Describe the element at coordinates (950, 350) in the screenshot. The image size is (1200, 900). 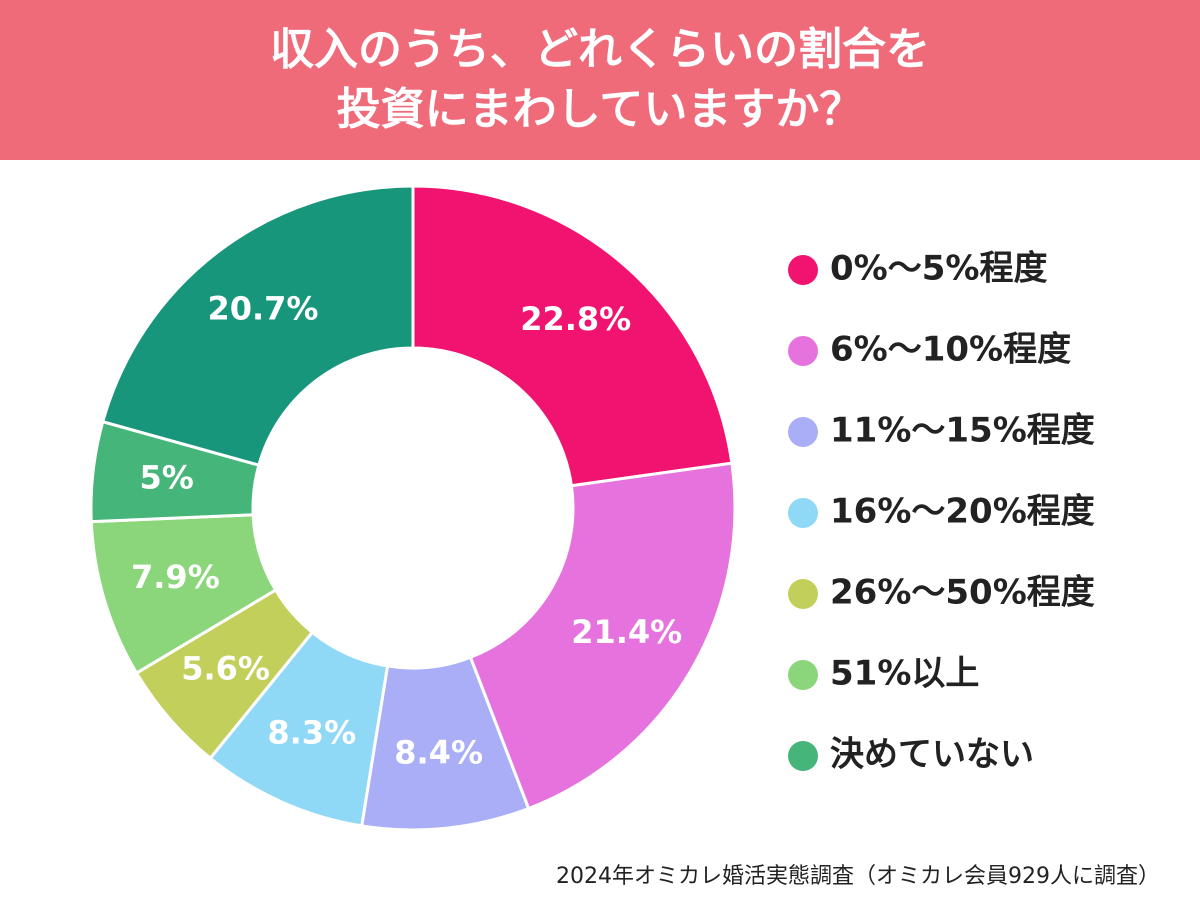
I see `legend-label: 6%〜10%程度` at that location.